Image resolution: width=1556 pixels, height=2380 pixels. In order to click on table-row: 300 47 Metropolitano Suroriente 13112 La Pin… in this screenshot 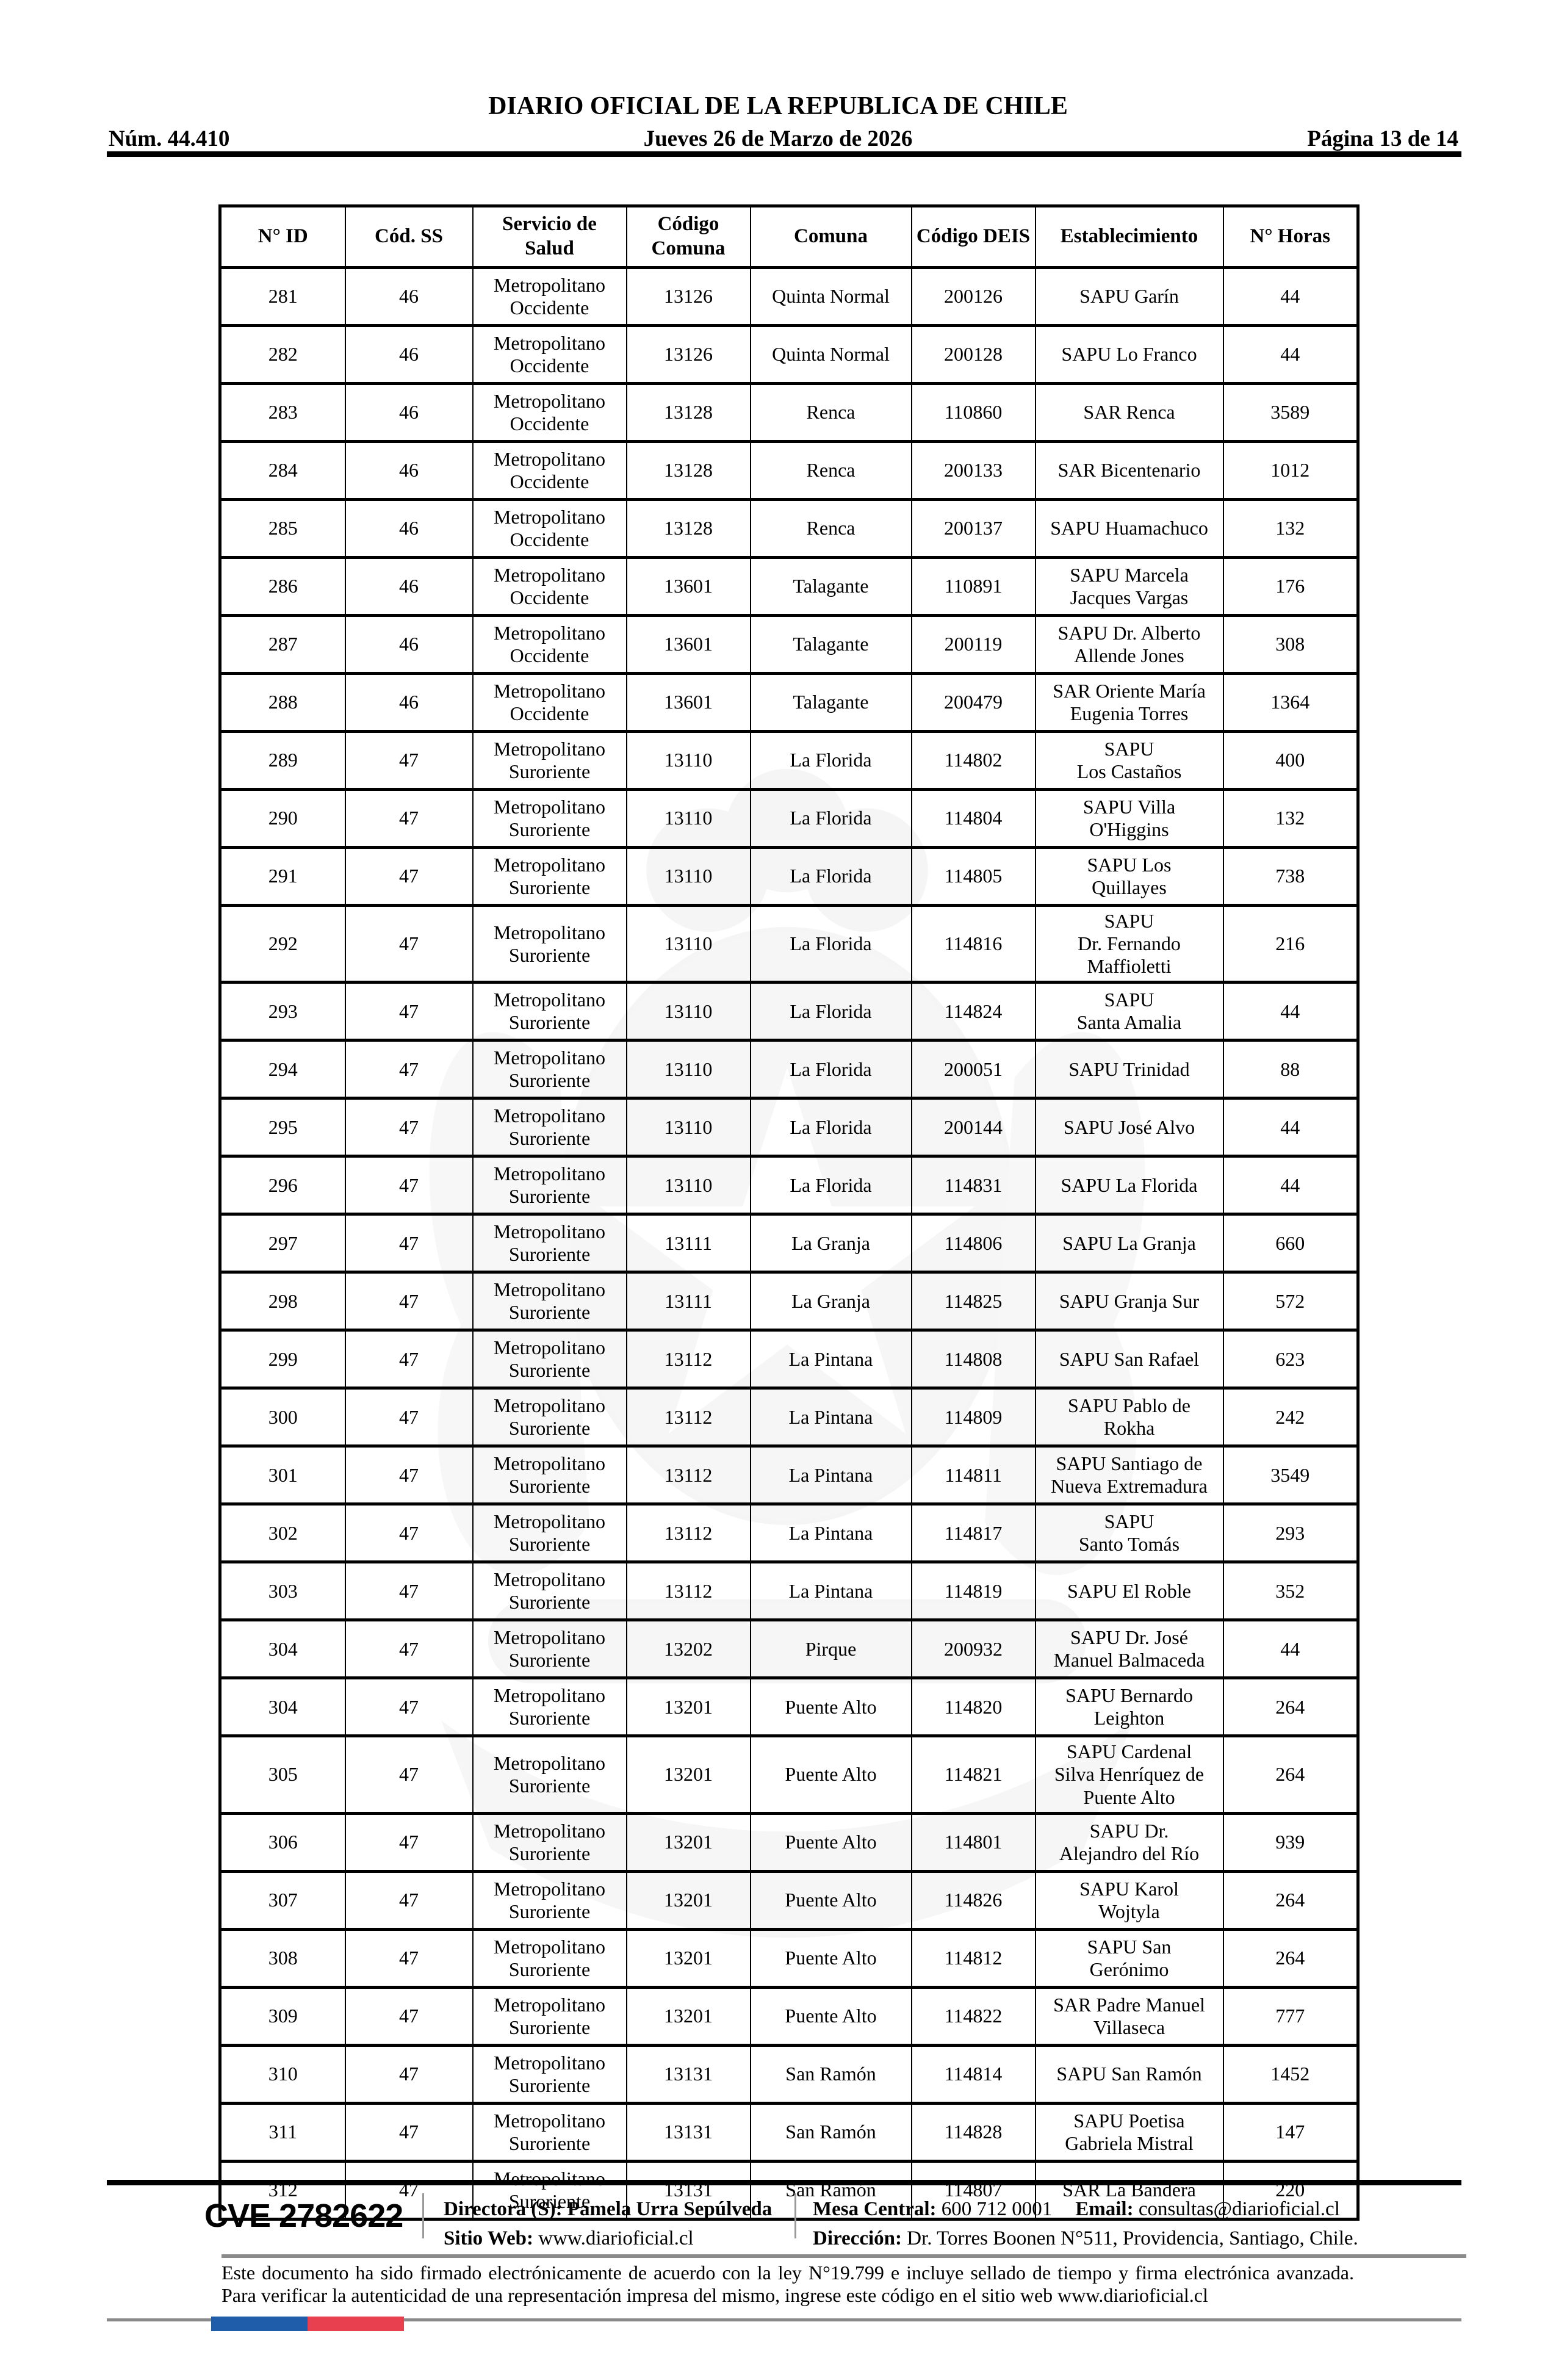, I will do `click(789, 1417)`.